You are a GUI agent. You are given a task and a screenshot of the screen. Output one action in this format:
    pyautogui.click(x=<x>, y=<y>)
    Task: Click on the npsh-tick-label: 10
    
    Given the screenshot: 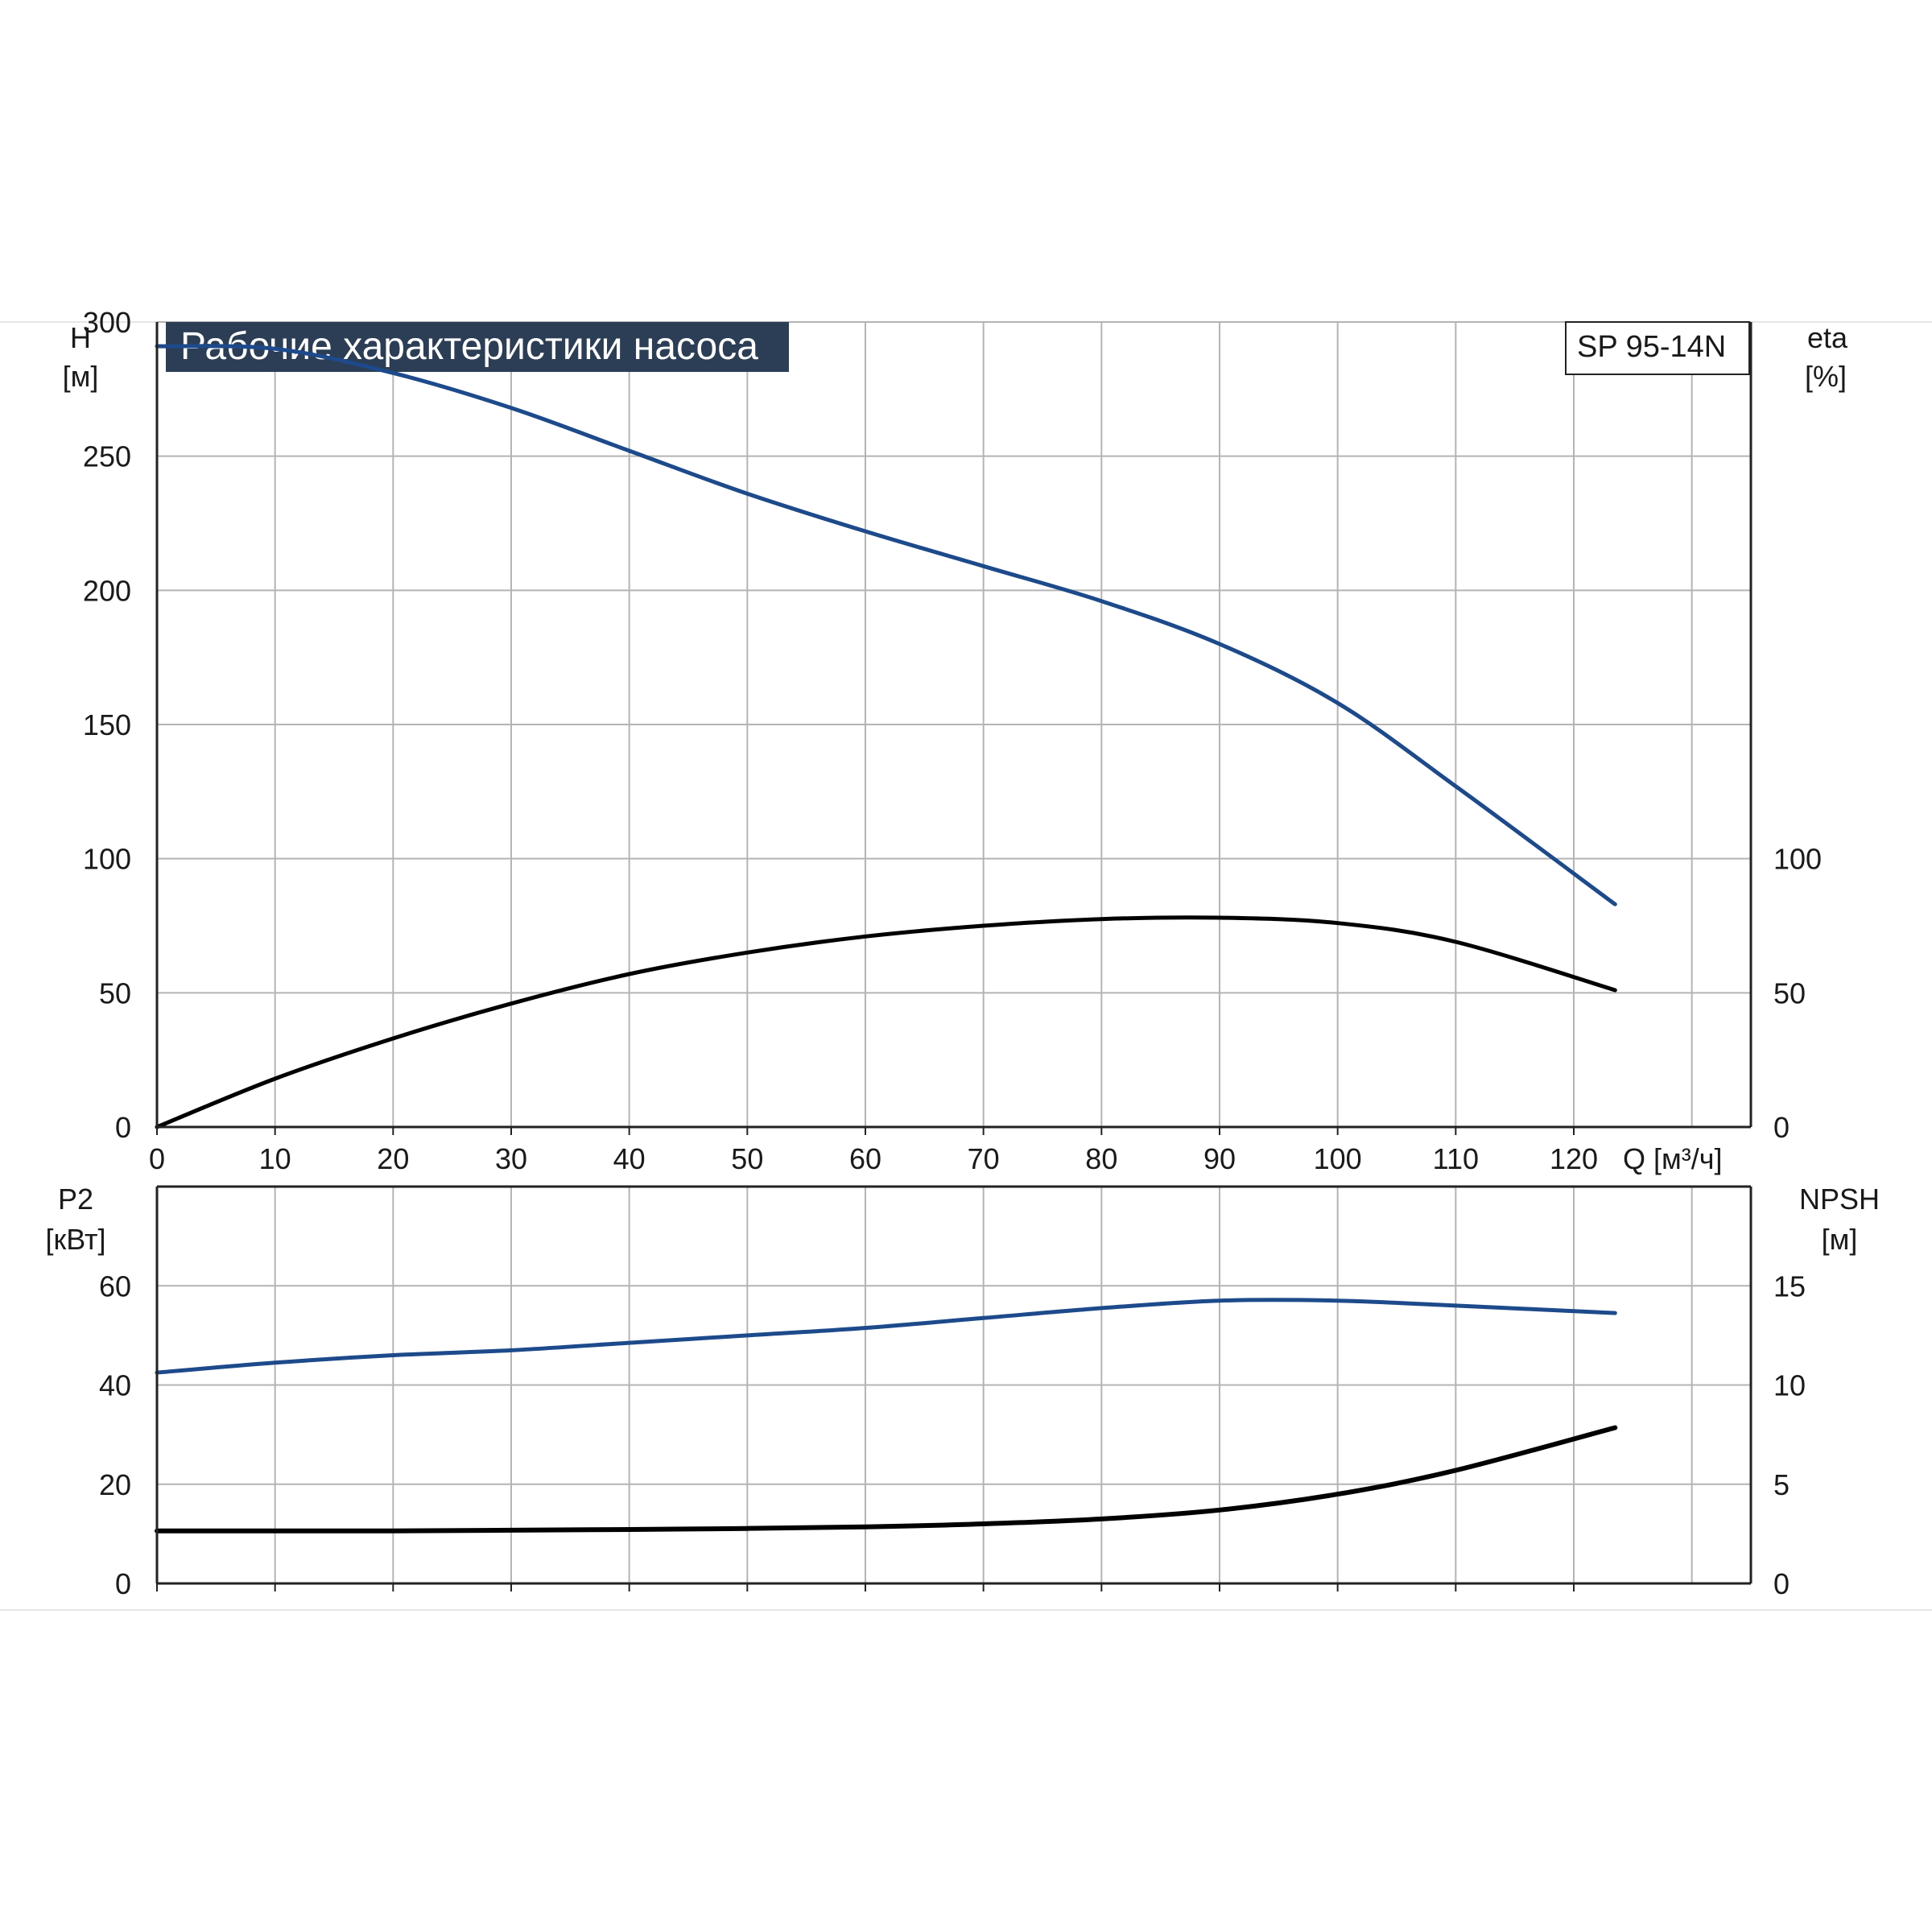 What is the action you would take?
    pyautogui.click(x=1789, y=1385)
    